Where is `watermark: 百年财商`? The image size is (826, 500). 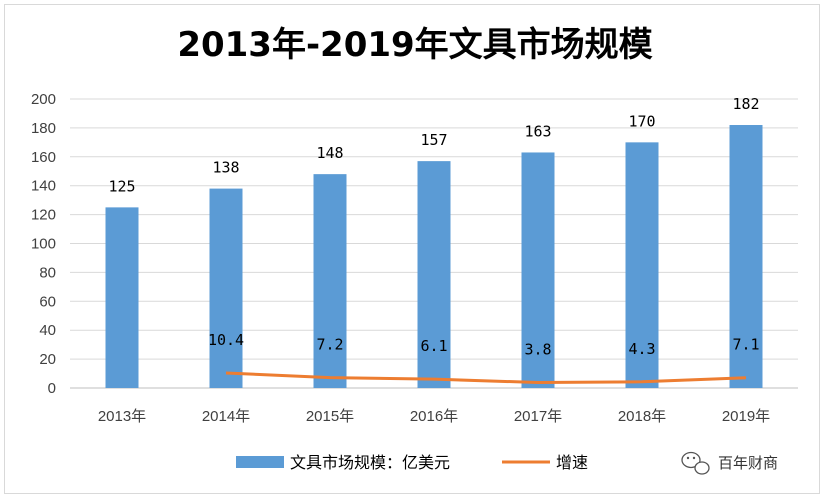
watermark: 百年财商 is located at coordinates (729, 463).